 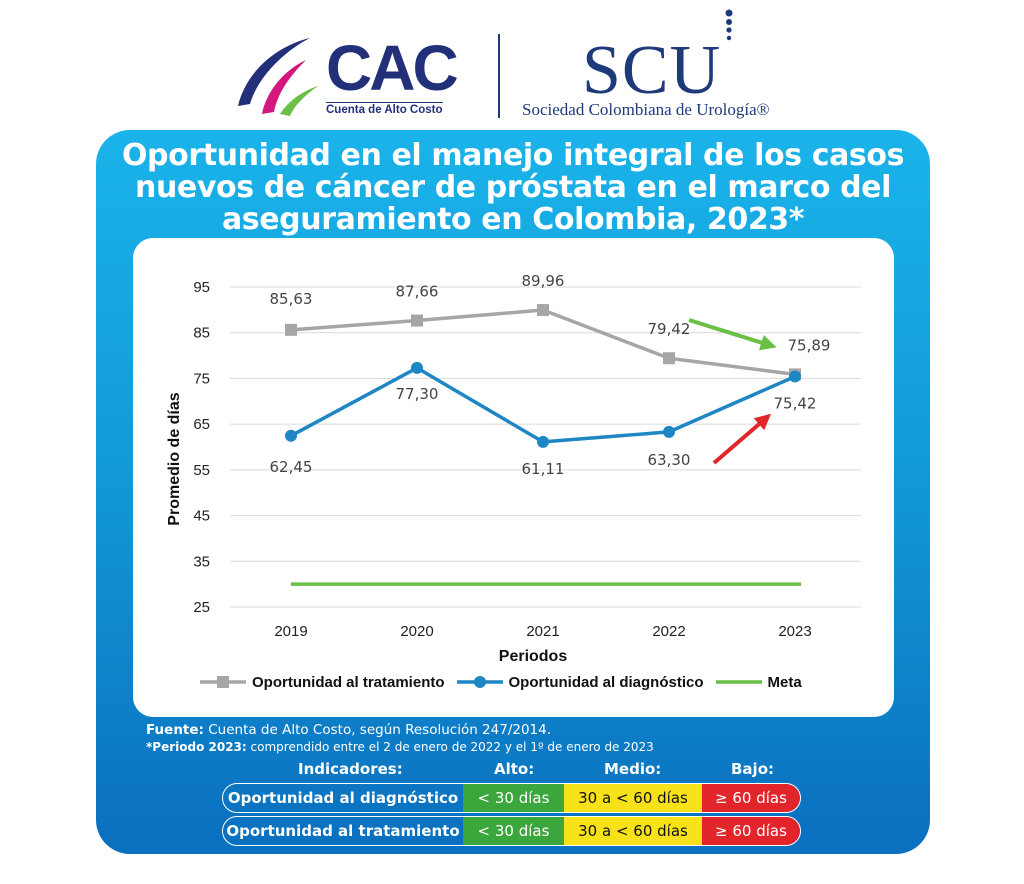 What do you see at coordinates (753, 769) in the screenshot?
I see `bajo-header: Bajo:` at bounding box center [753, 769].